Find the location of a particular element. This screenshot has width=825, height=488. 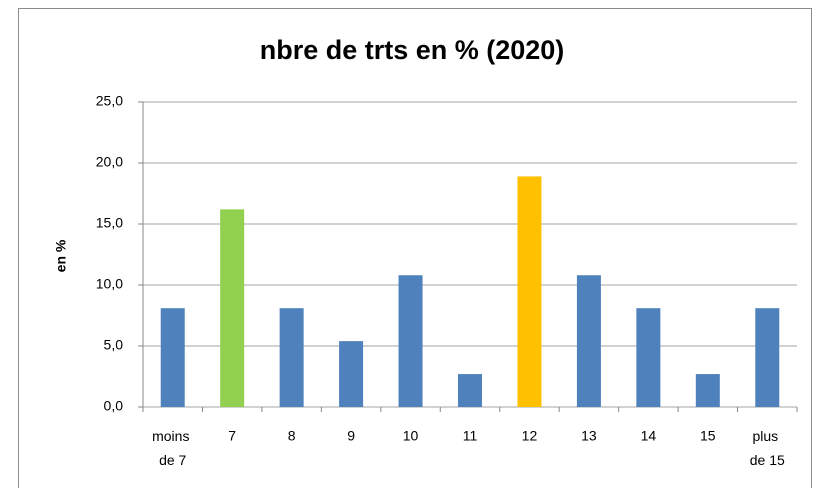

y-tick-label: 15,0 is located at coordinates (109, 223).